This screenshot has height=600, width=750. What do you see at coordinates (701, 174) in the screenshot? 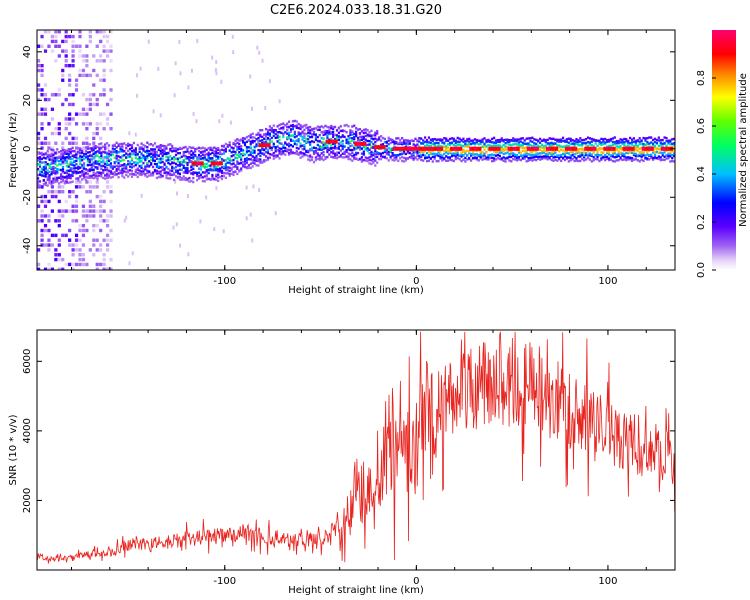
I see `colorbar-tick-label: 0.4` at bounding box center [701, 174].